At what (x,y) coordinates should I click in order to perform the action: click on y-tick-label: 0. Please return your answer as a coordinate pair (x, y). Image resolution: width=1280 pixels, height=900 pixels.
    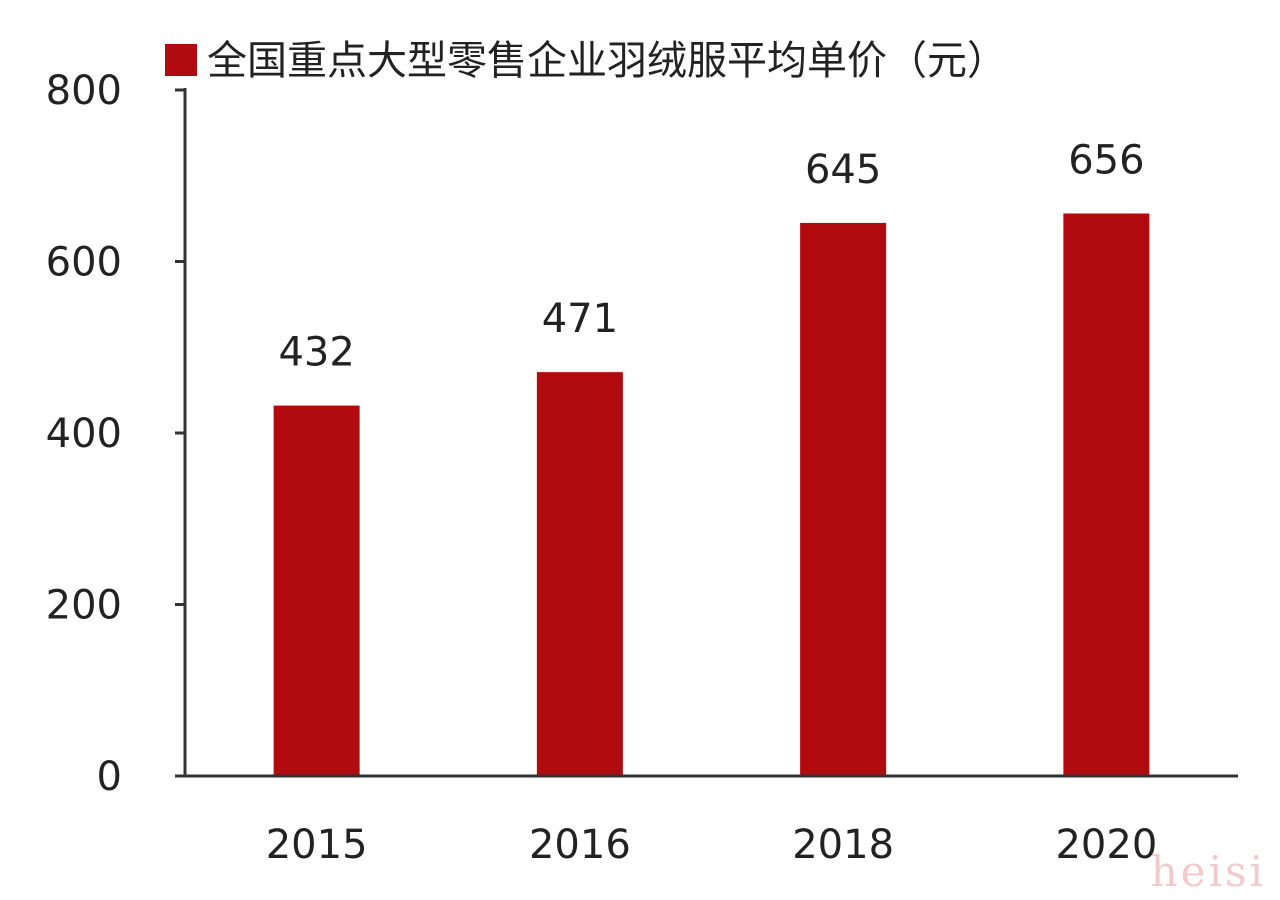
    Looking at the image, I should click on (109, 777).